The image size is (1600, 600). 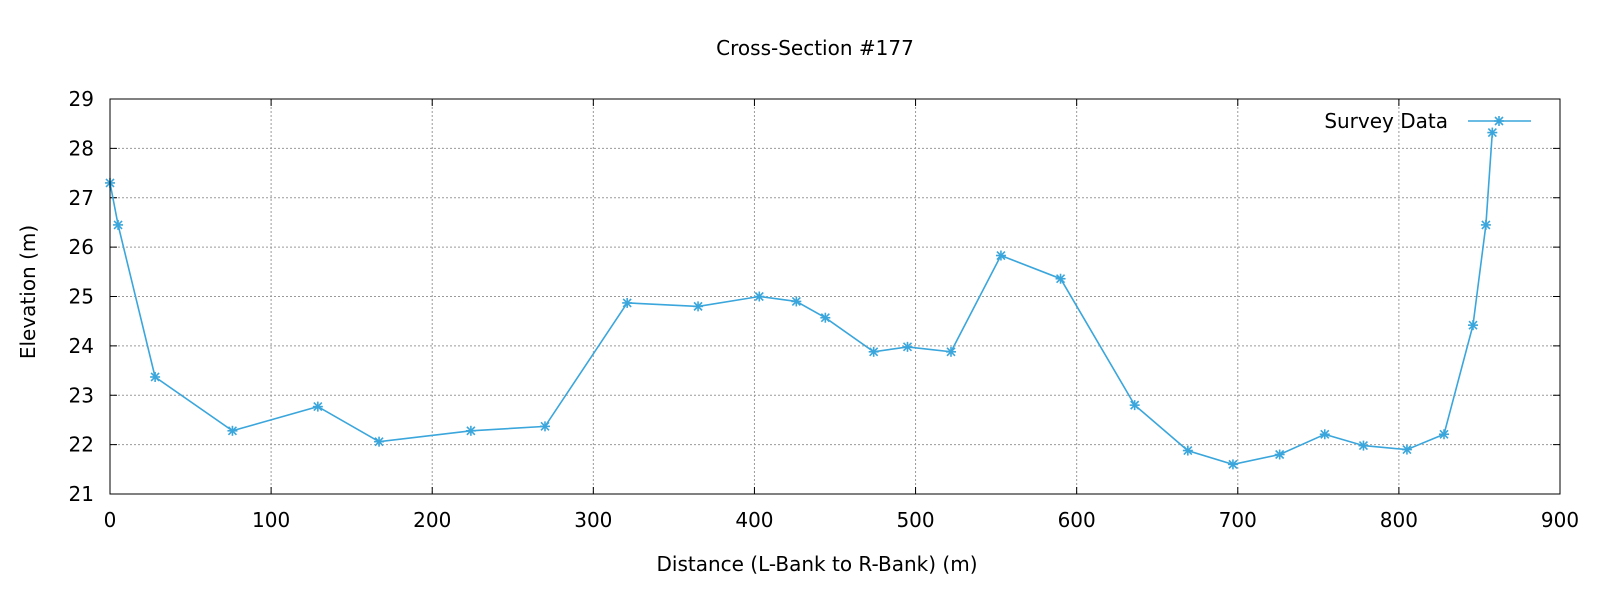 I want to click on legend: Survey Data, so click(x=1427, y=121).